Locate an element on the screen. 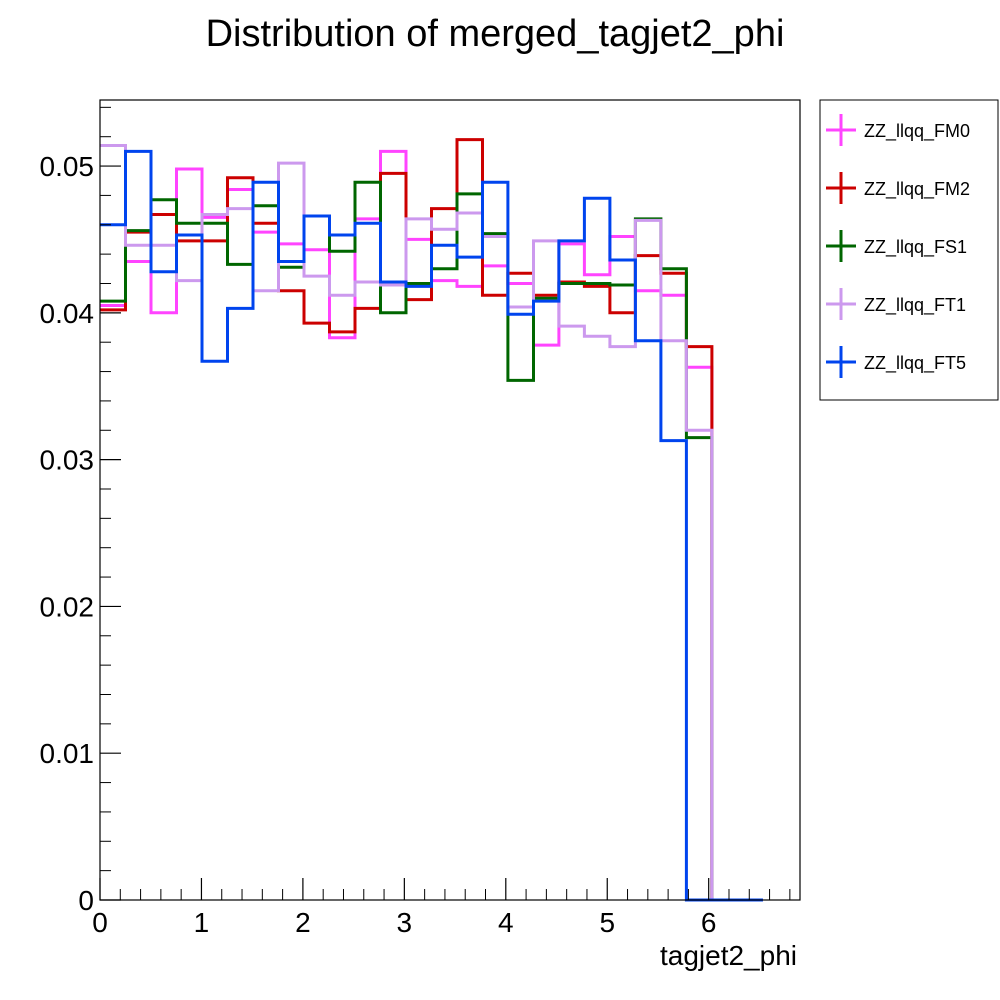  x-tick-label: 4 is located at coordinates (506, 922).